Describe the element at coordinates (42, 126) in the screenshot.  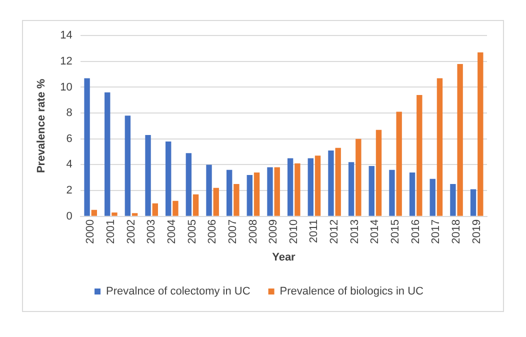
I see `y-axis-title: Prevalence rate %` at that location.